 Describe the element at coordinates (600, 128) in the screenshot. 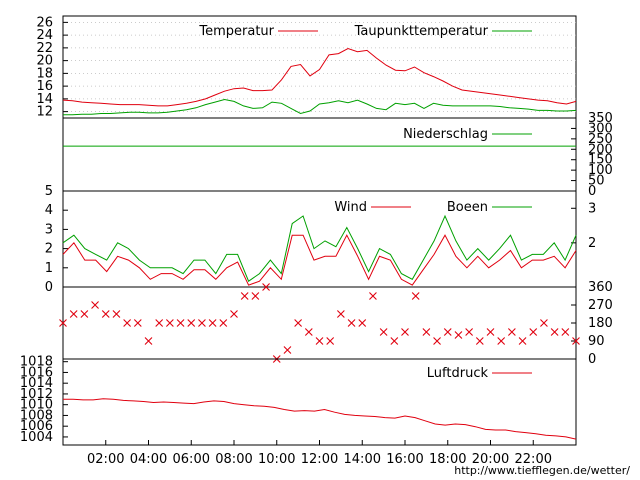

I see `right-tick-label: 300` at that location.